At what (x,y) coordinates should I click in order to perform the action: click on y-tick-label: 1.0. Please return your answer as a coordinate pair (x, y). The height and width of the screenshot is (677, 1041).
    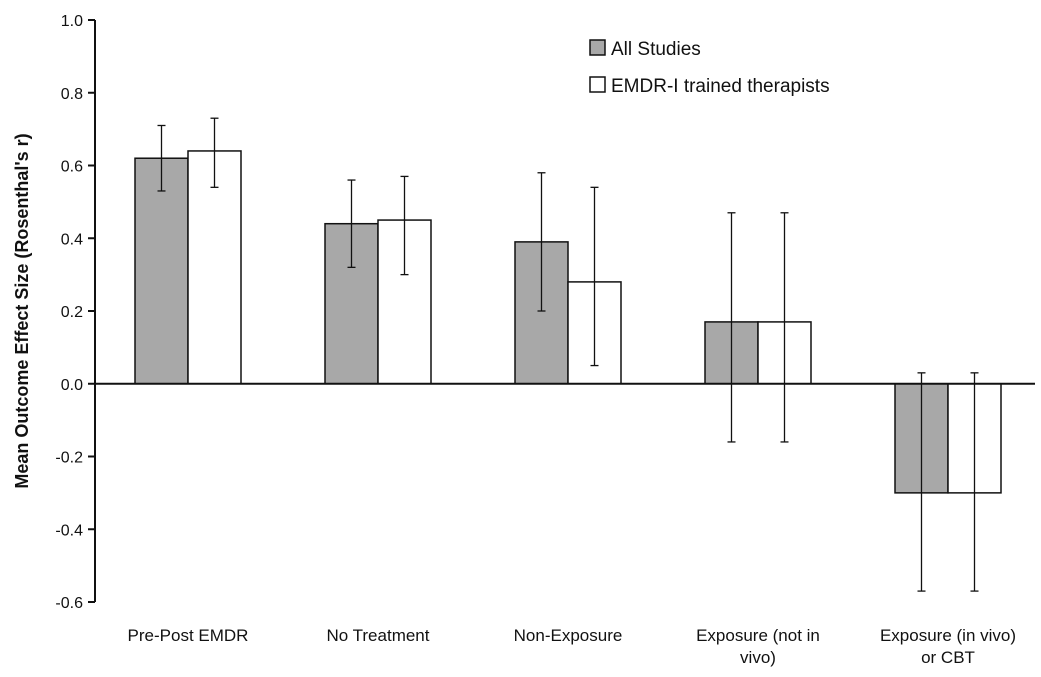
    Looking at the image, I should click on (72, 21).